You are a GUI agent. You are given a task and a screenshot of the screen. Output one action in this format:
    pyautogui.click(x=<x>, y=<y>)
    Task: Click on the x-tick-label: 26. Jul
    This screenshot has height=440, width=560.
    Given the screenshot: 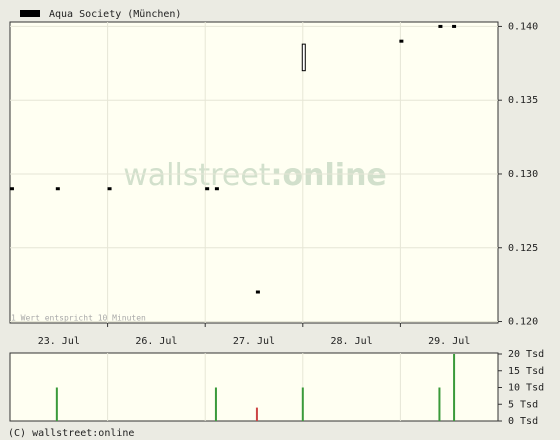 What is the action you would take?
    pyautogui.click(x=156, y=341)
    